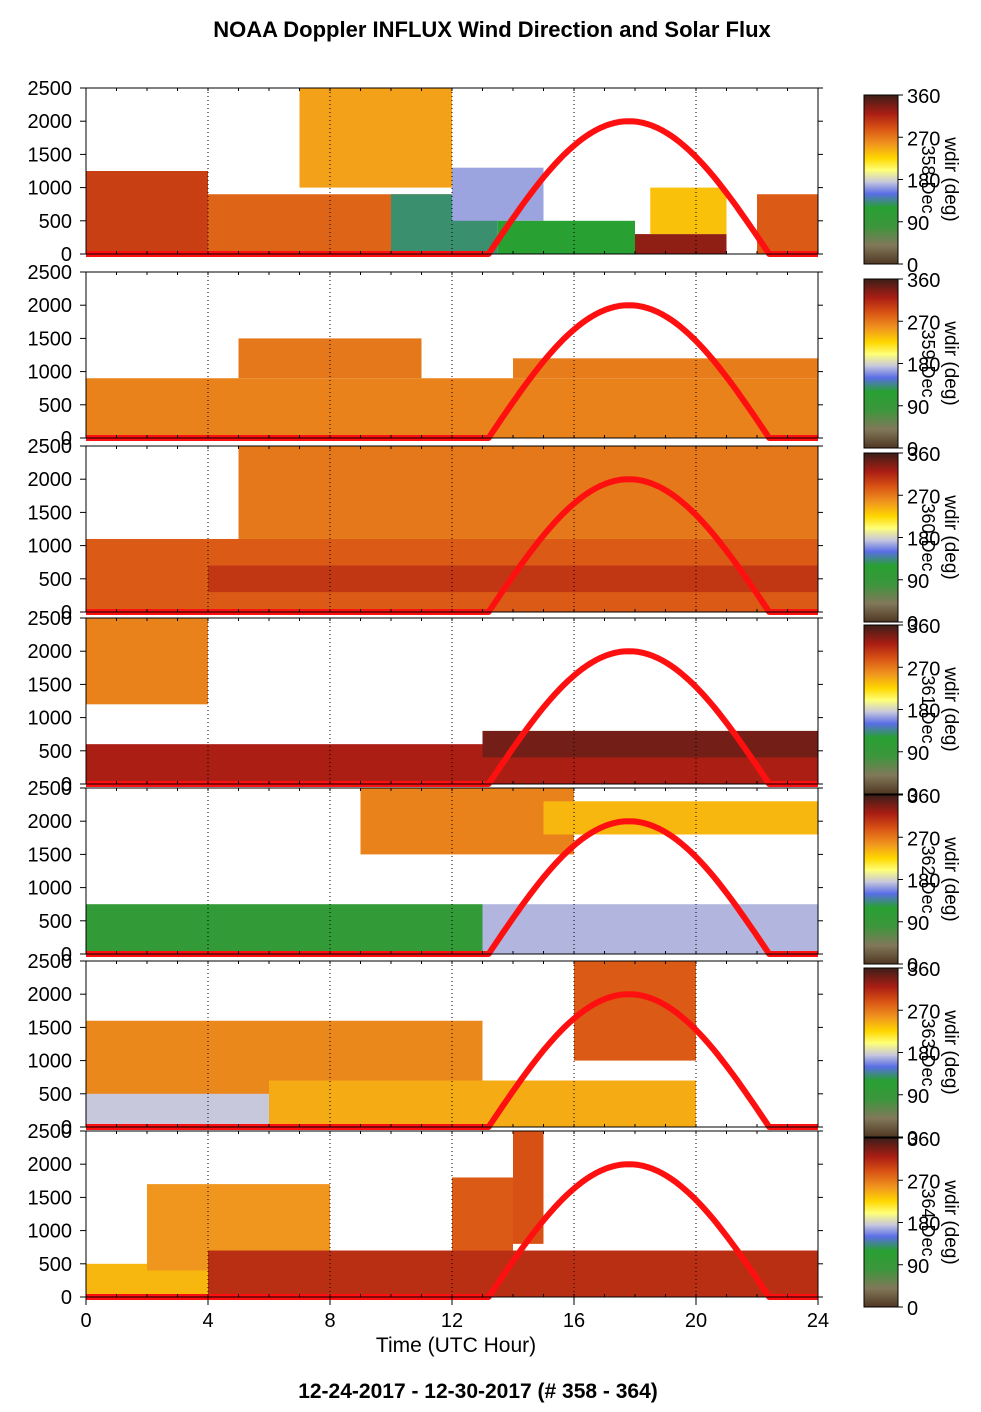 The image size is (981, 1412). I want to click on colorbar-sublabel: 361-Dec, so click(928, 709).